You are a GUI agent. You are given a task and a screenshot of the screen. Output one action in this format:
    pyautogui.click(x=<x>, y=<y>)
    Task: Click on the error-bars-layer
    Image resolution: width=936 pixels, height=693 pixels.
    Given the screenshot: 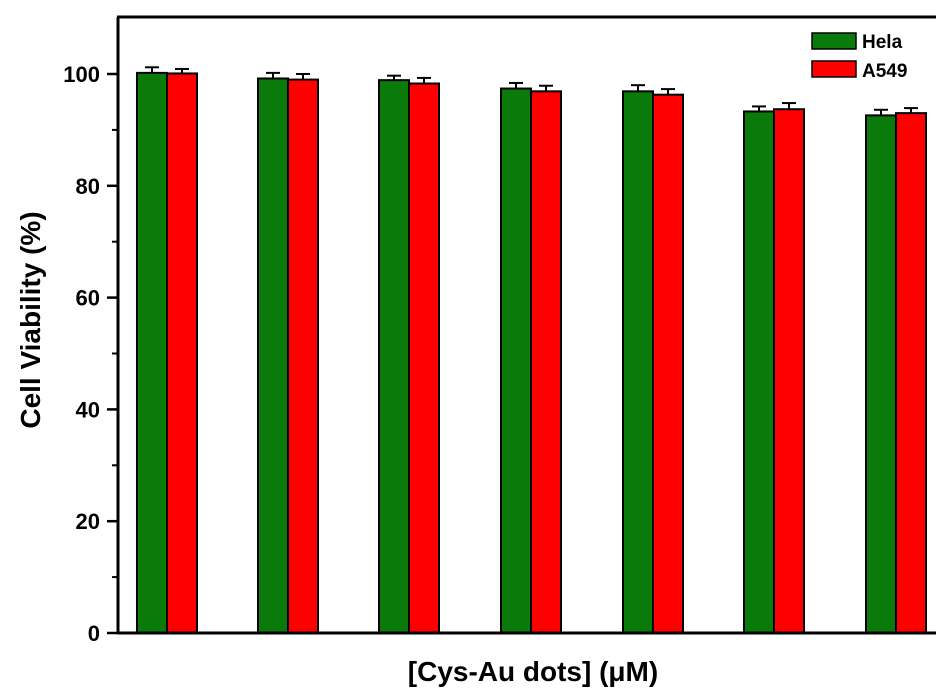 What is the action you would take?
    pyautogui.click(x=531, y=91)
    